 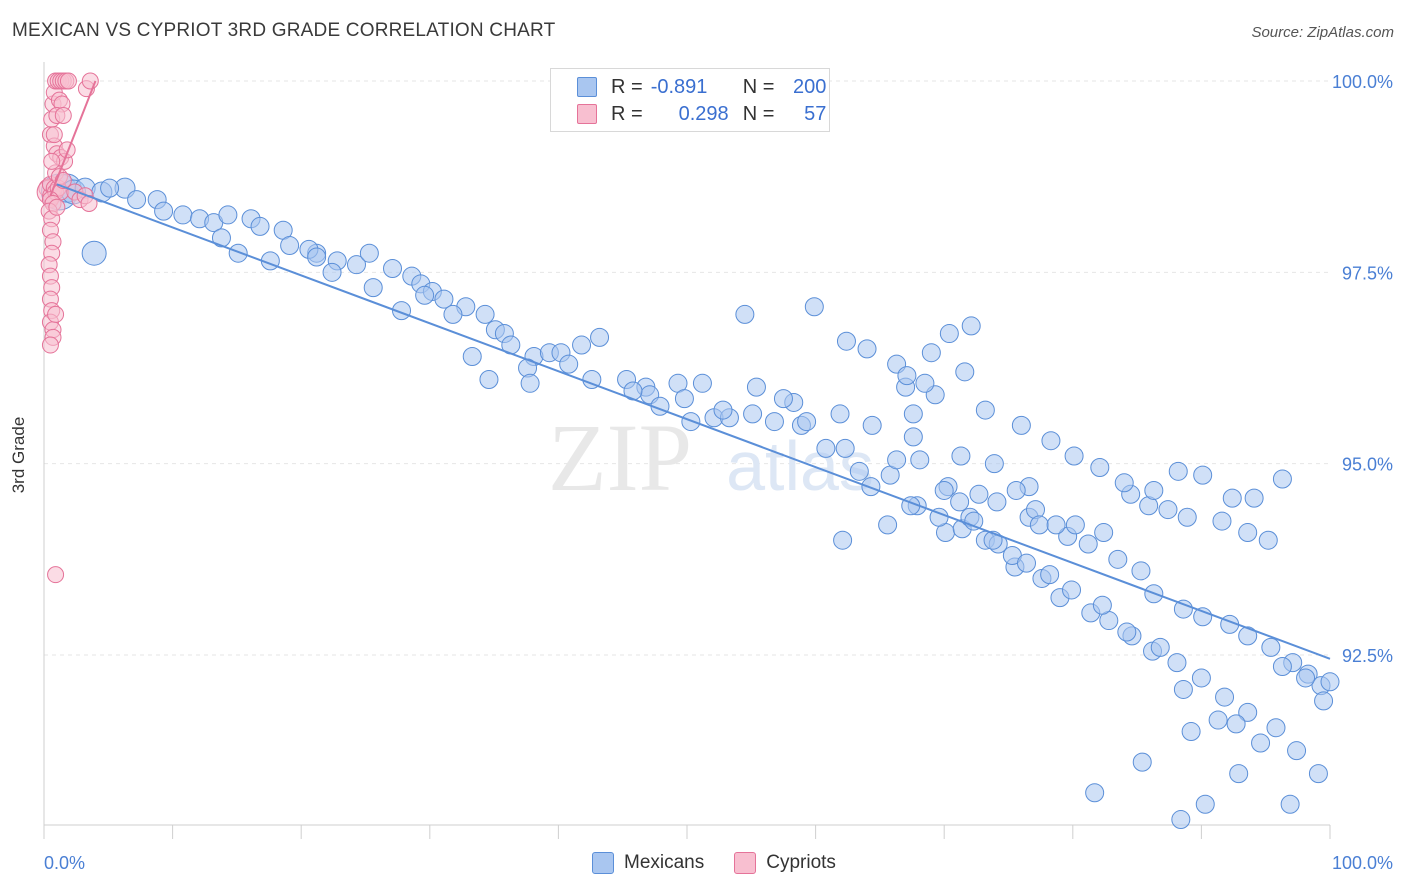 What do you see at coordinates (758, 113) in the screenshot?
I see `legend-n-label: N =` at bounding box center [758, 113].